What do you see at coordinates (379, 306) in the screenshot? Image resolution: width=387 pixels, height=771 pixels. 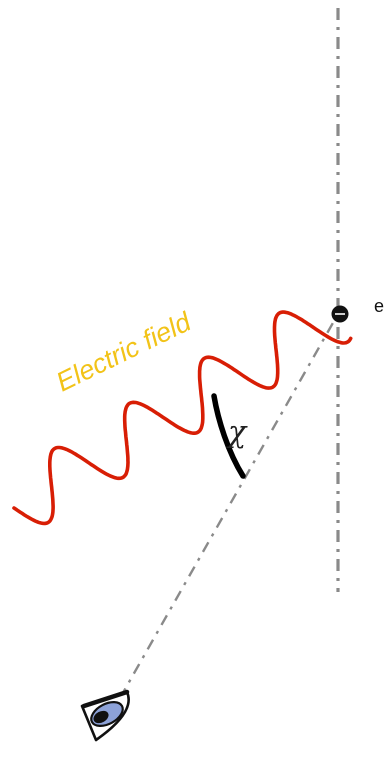 I see `charge-label: e` at bounding box center [379, 306].